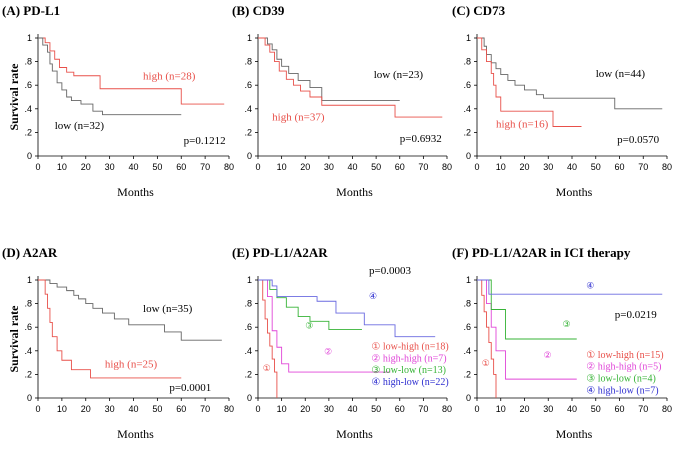 The image size is (685, 449). I want to click on panel-f-legend-l1: ① low-high (n=15), so click(624, 355).